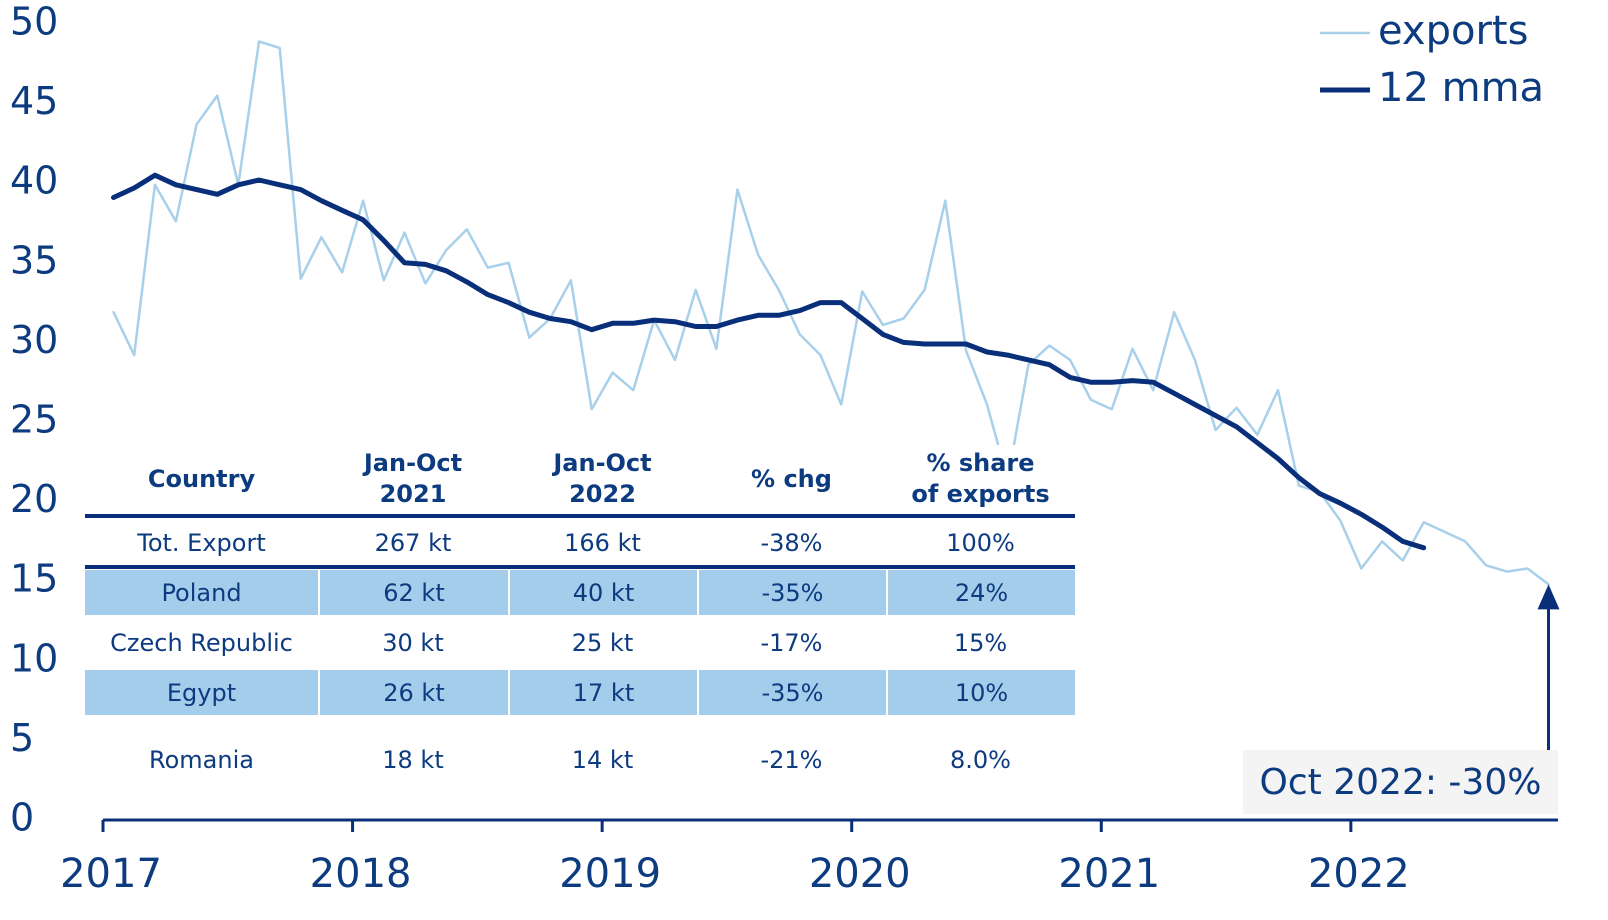 Image resolution: width=1608 pixels, height=920 pixels. I want to click on annotation-arrowhead, so click(1548, 597).